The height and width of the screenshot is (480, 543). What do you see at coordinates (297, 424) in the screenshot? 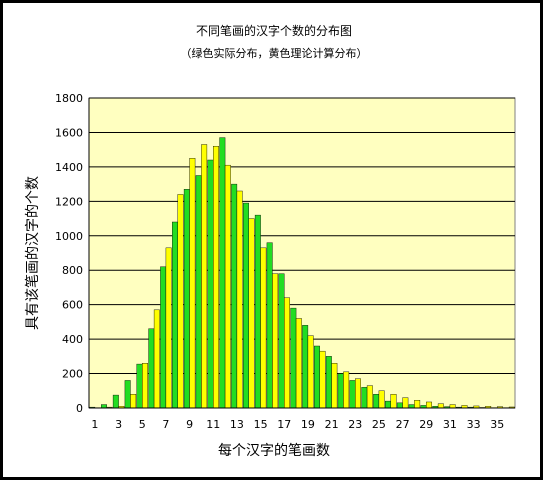
I see `x-tick-labels: 1 3 5 7 9 11 13 15 17 19 21 23 25 27 29 31 33 35` at bounding box center [297, 424].